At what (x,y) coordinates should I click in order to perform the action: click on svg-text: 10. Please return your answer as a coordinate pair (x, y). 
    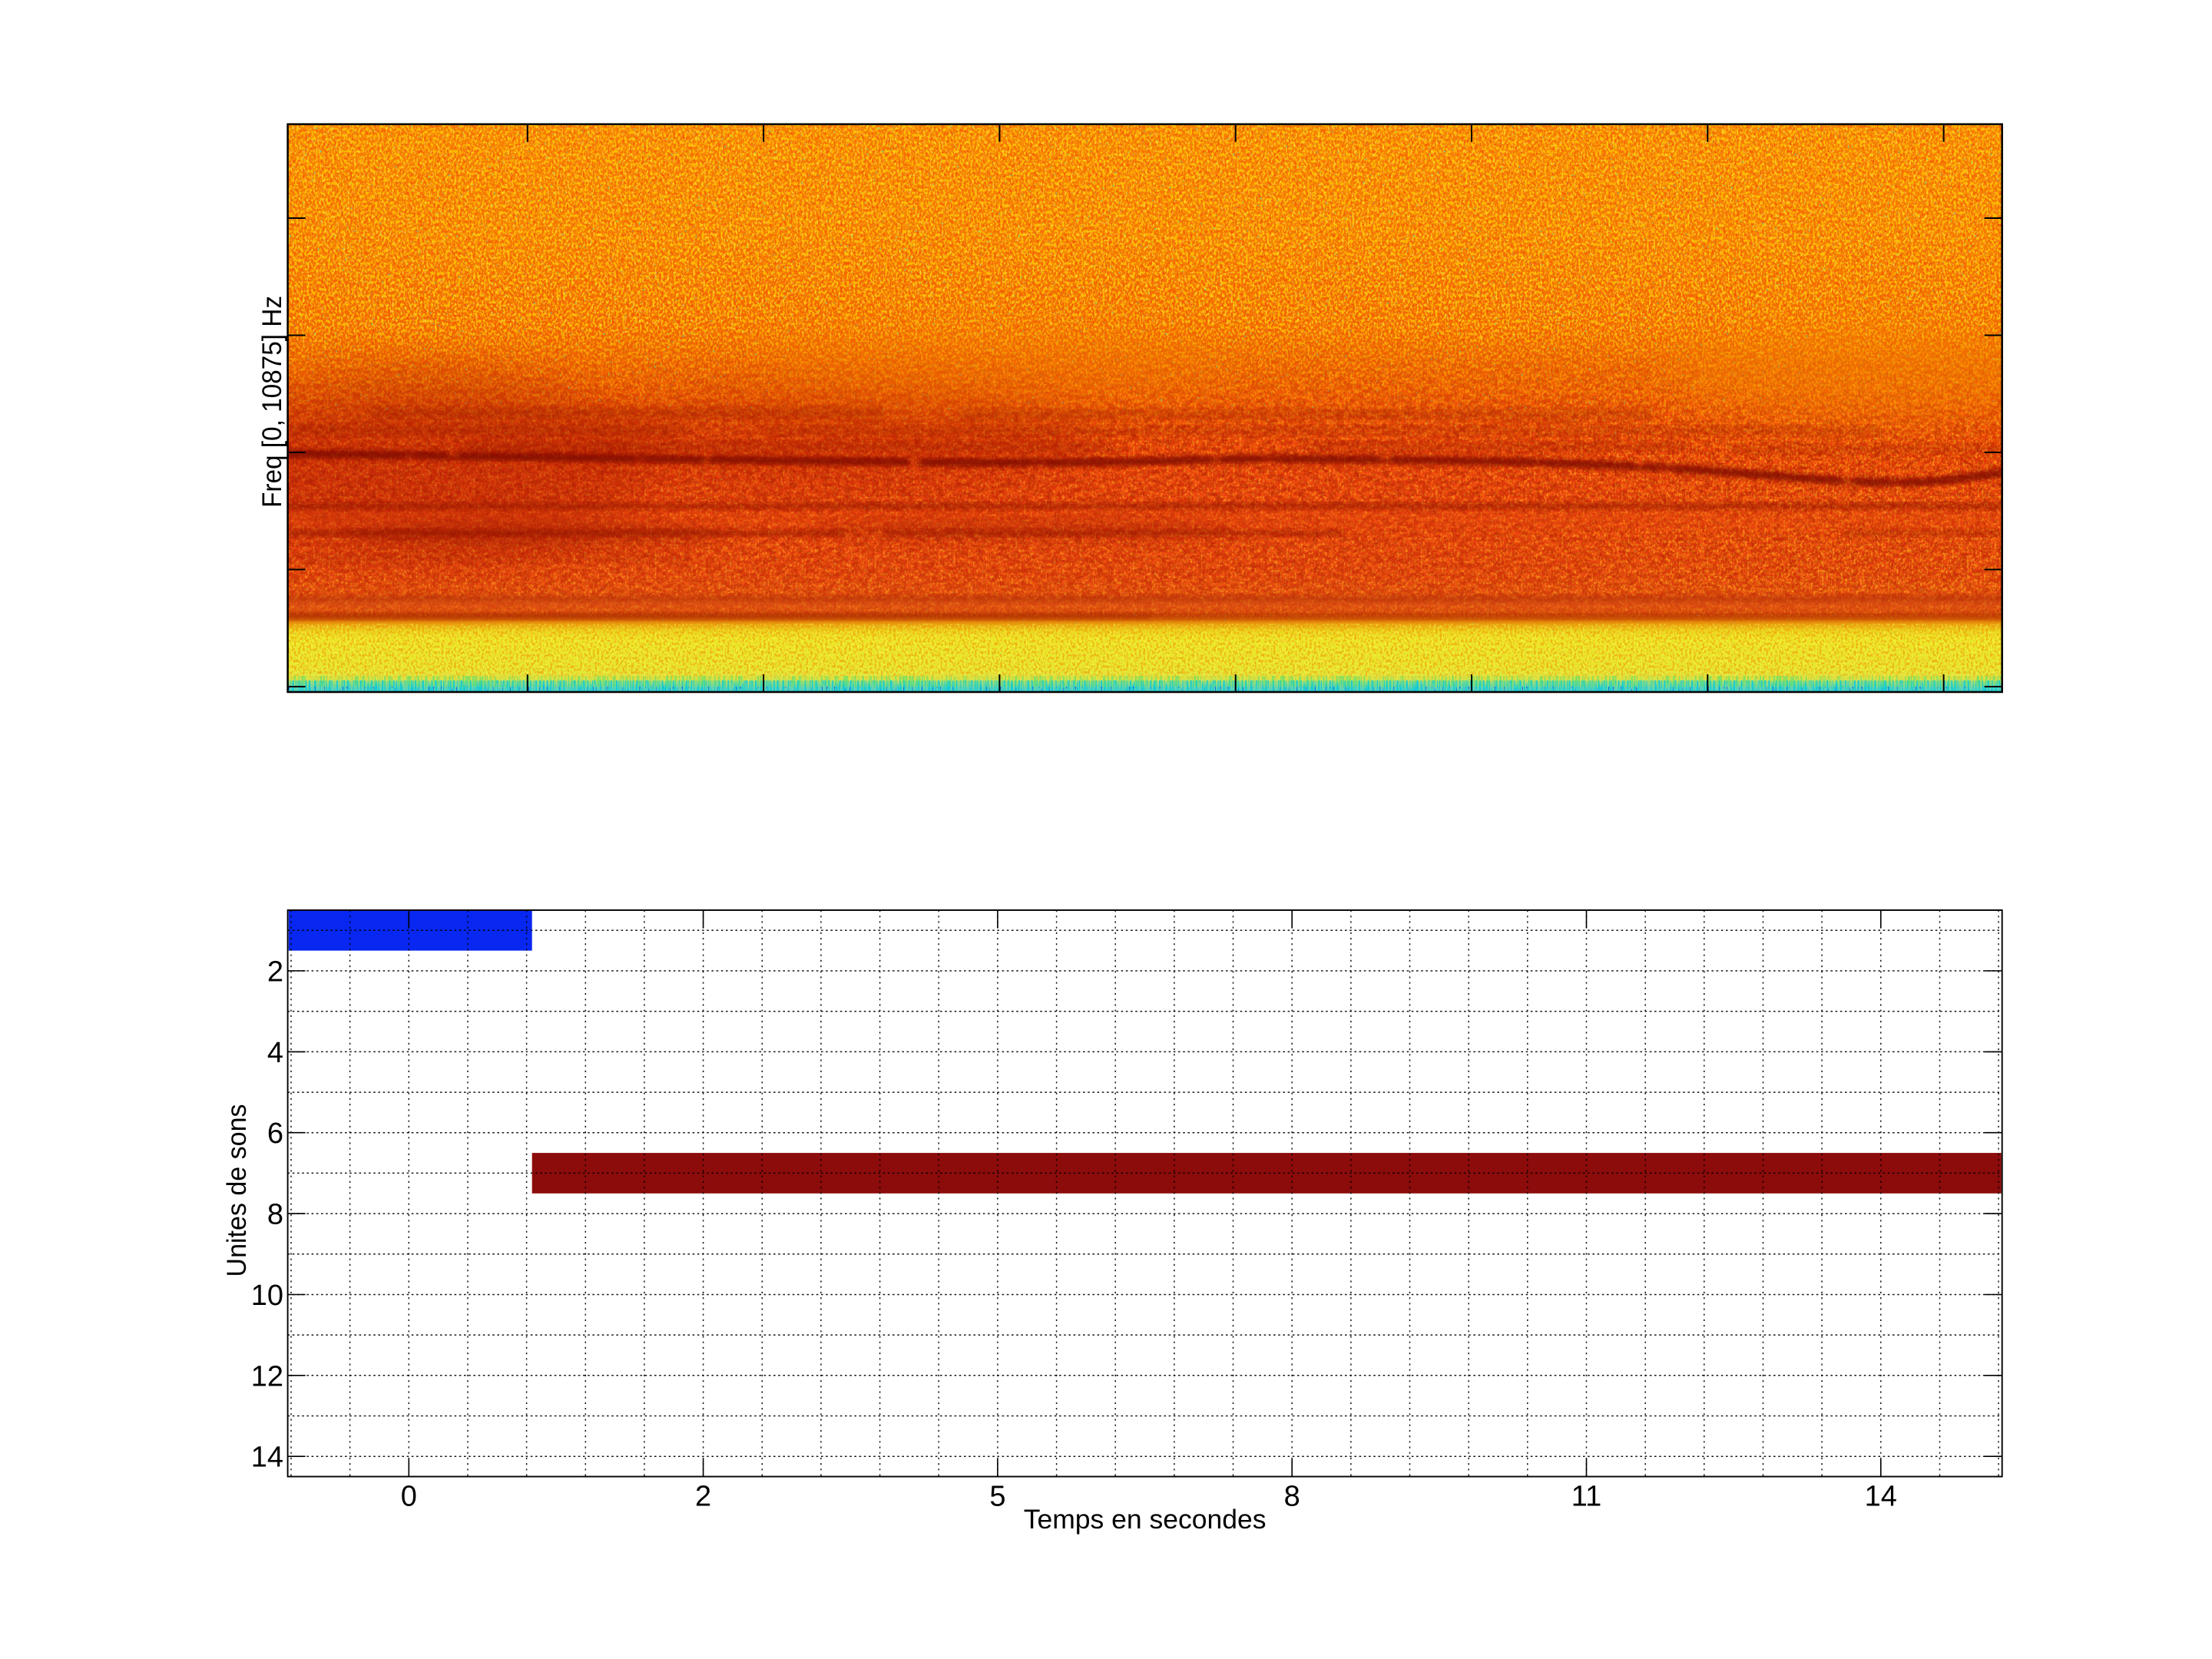
    Looking at the image, I should click on (267, 1296).